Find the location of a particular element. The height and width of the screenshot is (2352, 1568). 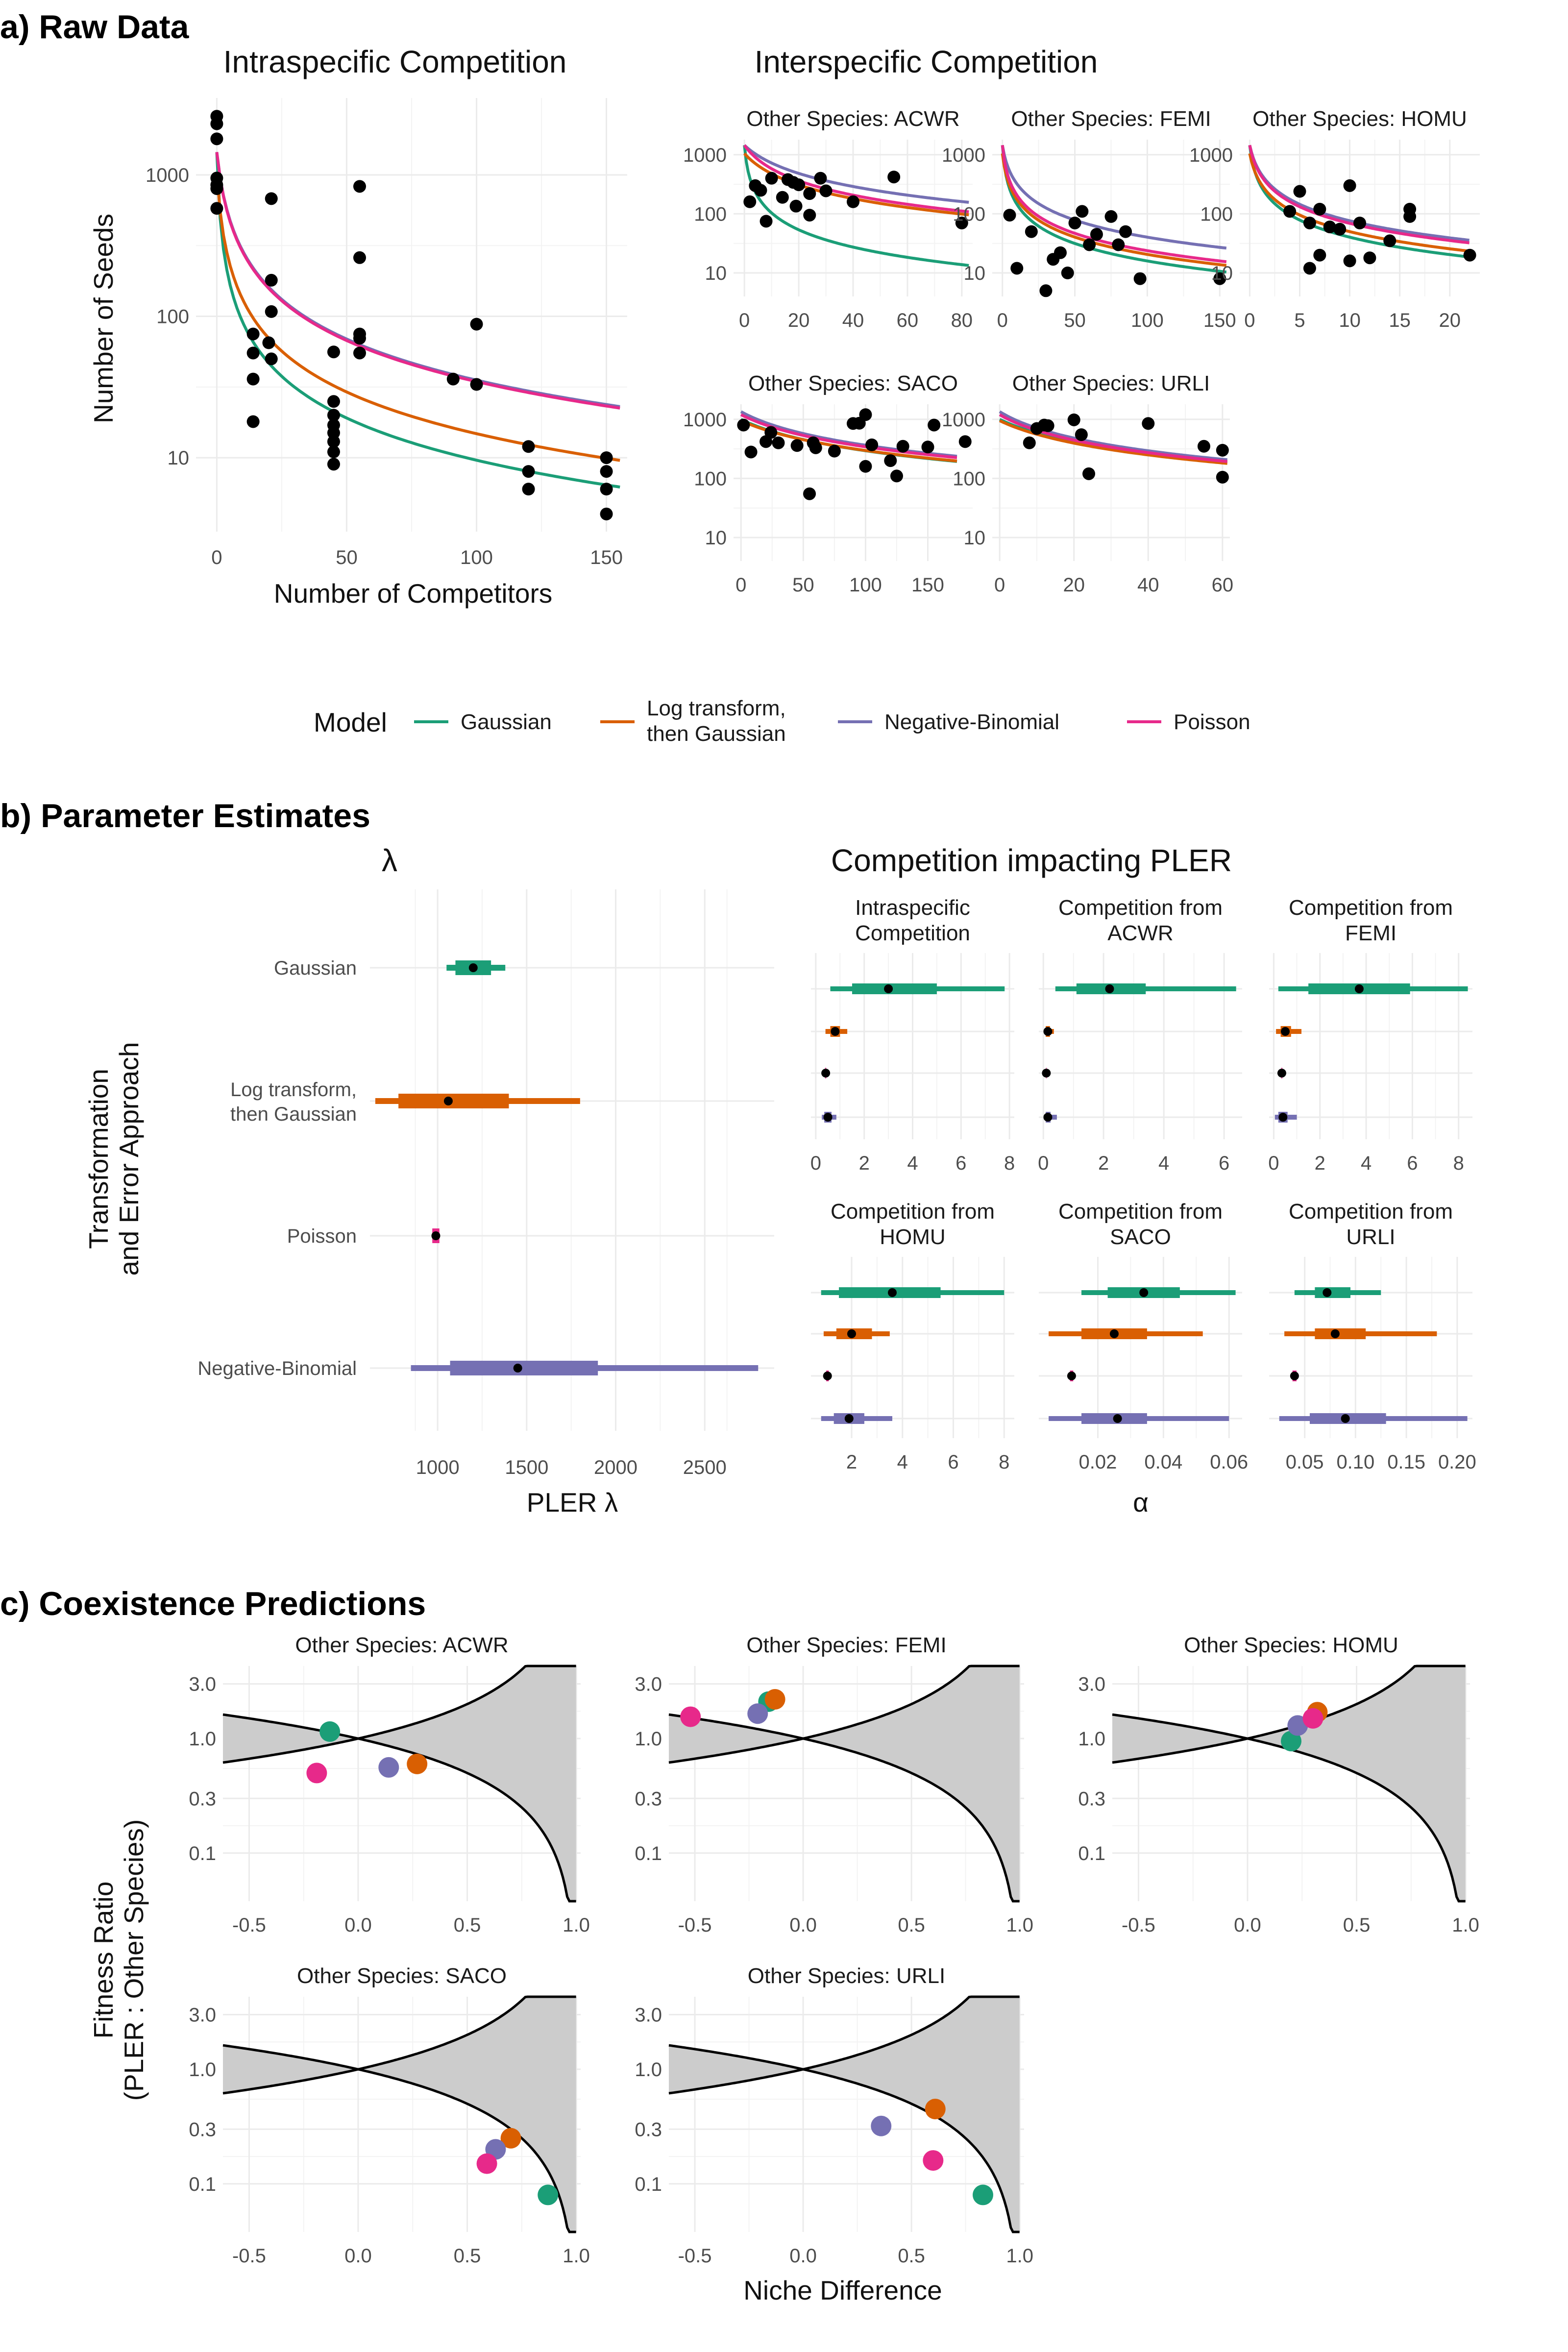

curve-poisson is located at coordinates (856, 179).